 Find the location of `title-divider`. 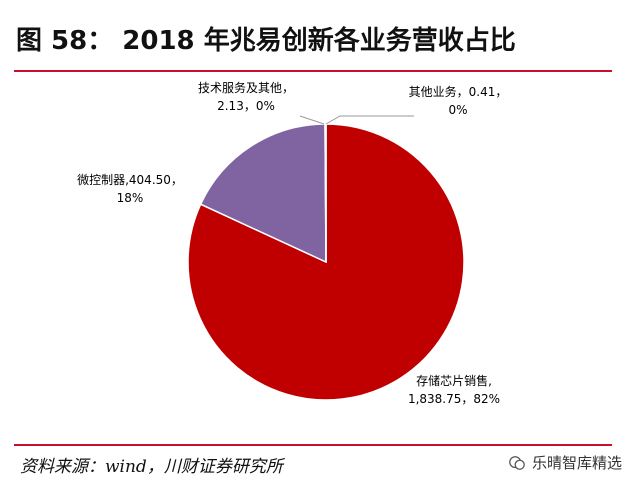

title-divider is located at coordinates (313, 71).